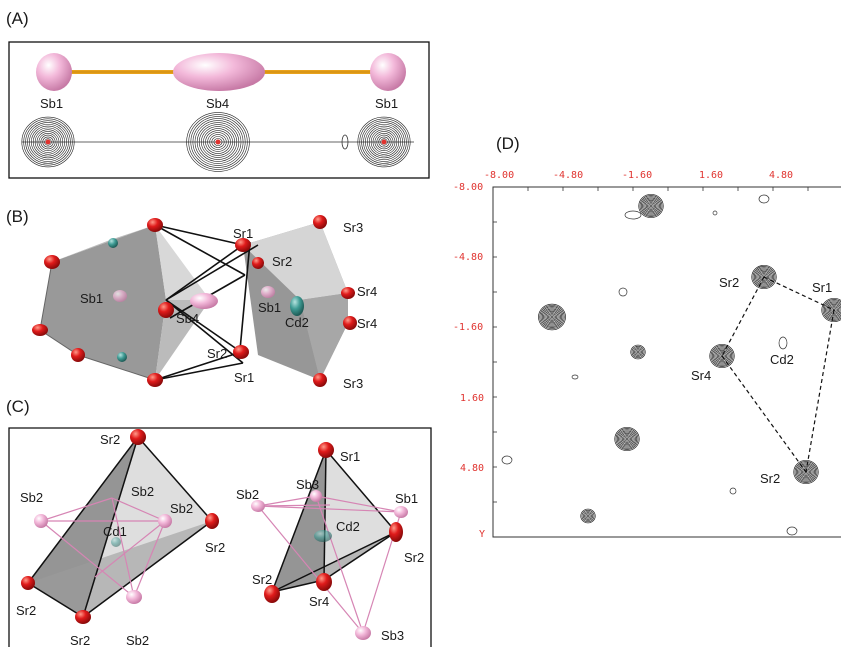  What do you see at coordinates (268, 292) in the screenshot?
I see `sb1-atom` at bounding box center [268, 292].